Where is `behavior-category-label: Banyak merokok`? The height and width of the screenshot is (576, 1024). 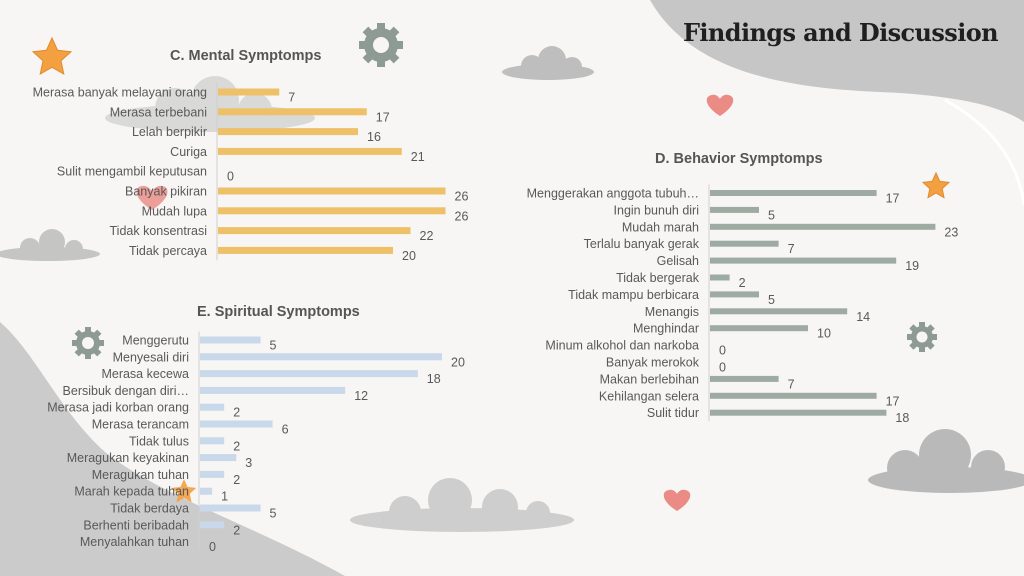 behavior-category-label: Banyak merokok is located at coordinates (653, 363).